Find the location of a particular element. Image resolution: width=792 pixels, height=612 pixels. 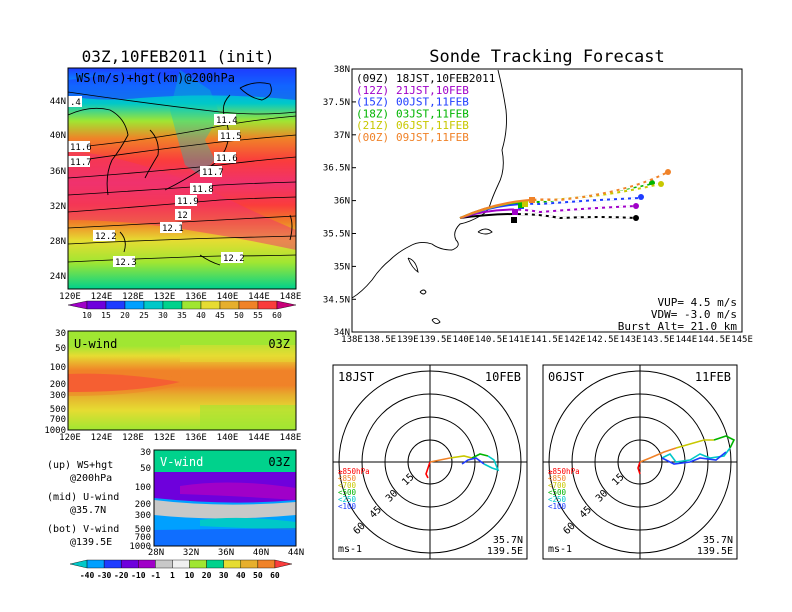

tracking-lat-tick: 36.5N is located at coordinates (336, 169).